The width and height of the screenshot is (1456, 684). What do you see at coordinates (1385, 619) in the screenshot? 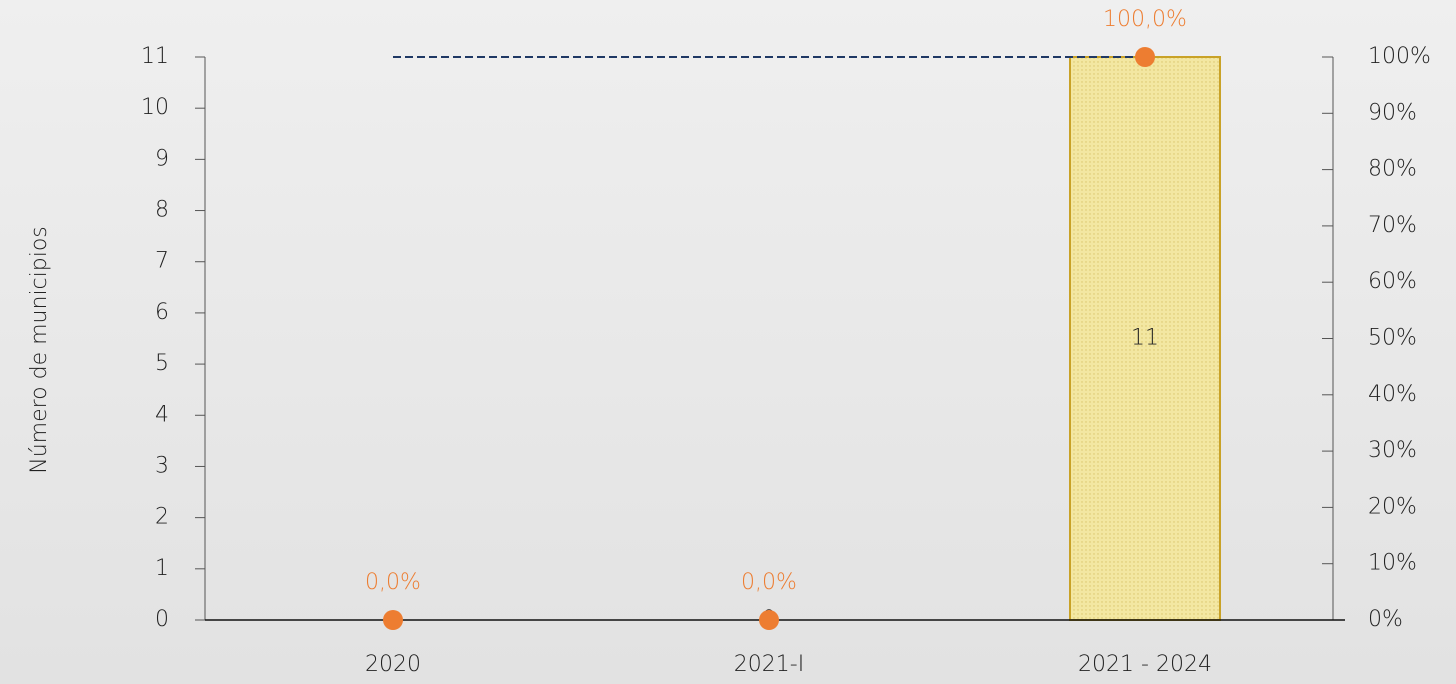
I see `y2-tick-label: 0%` at bounding box center [1385, 619].